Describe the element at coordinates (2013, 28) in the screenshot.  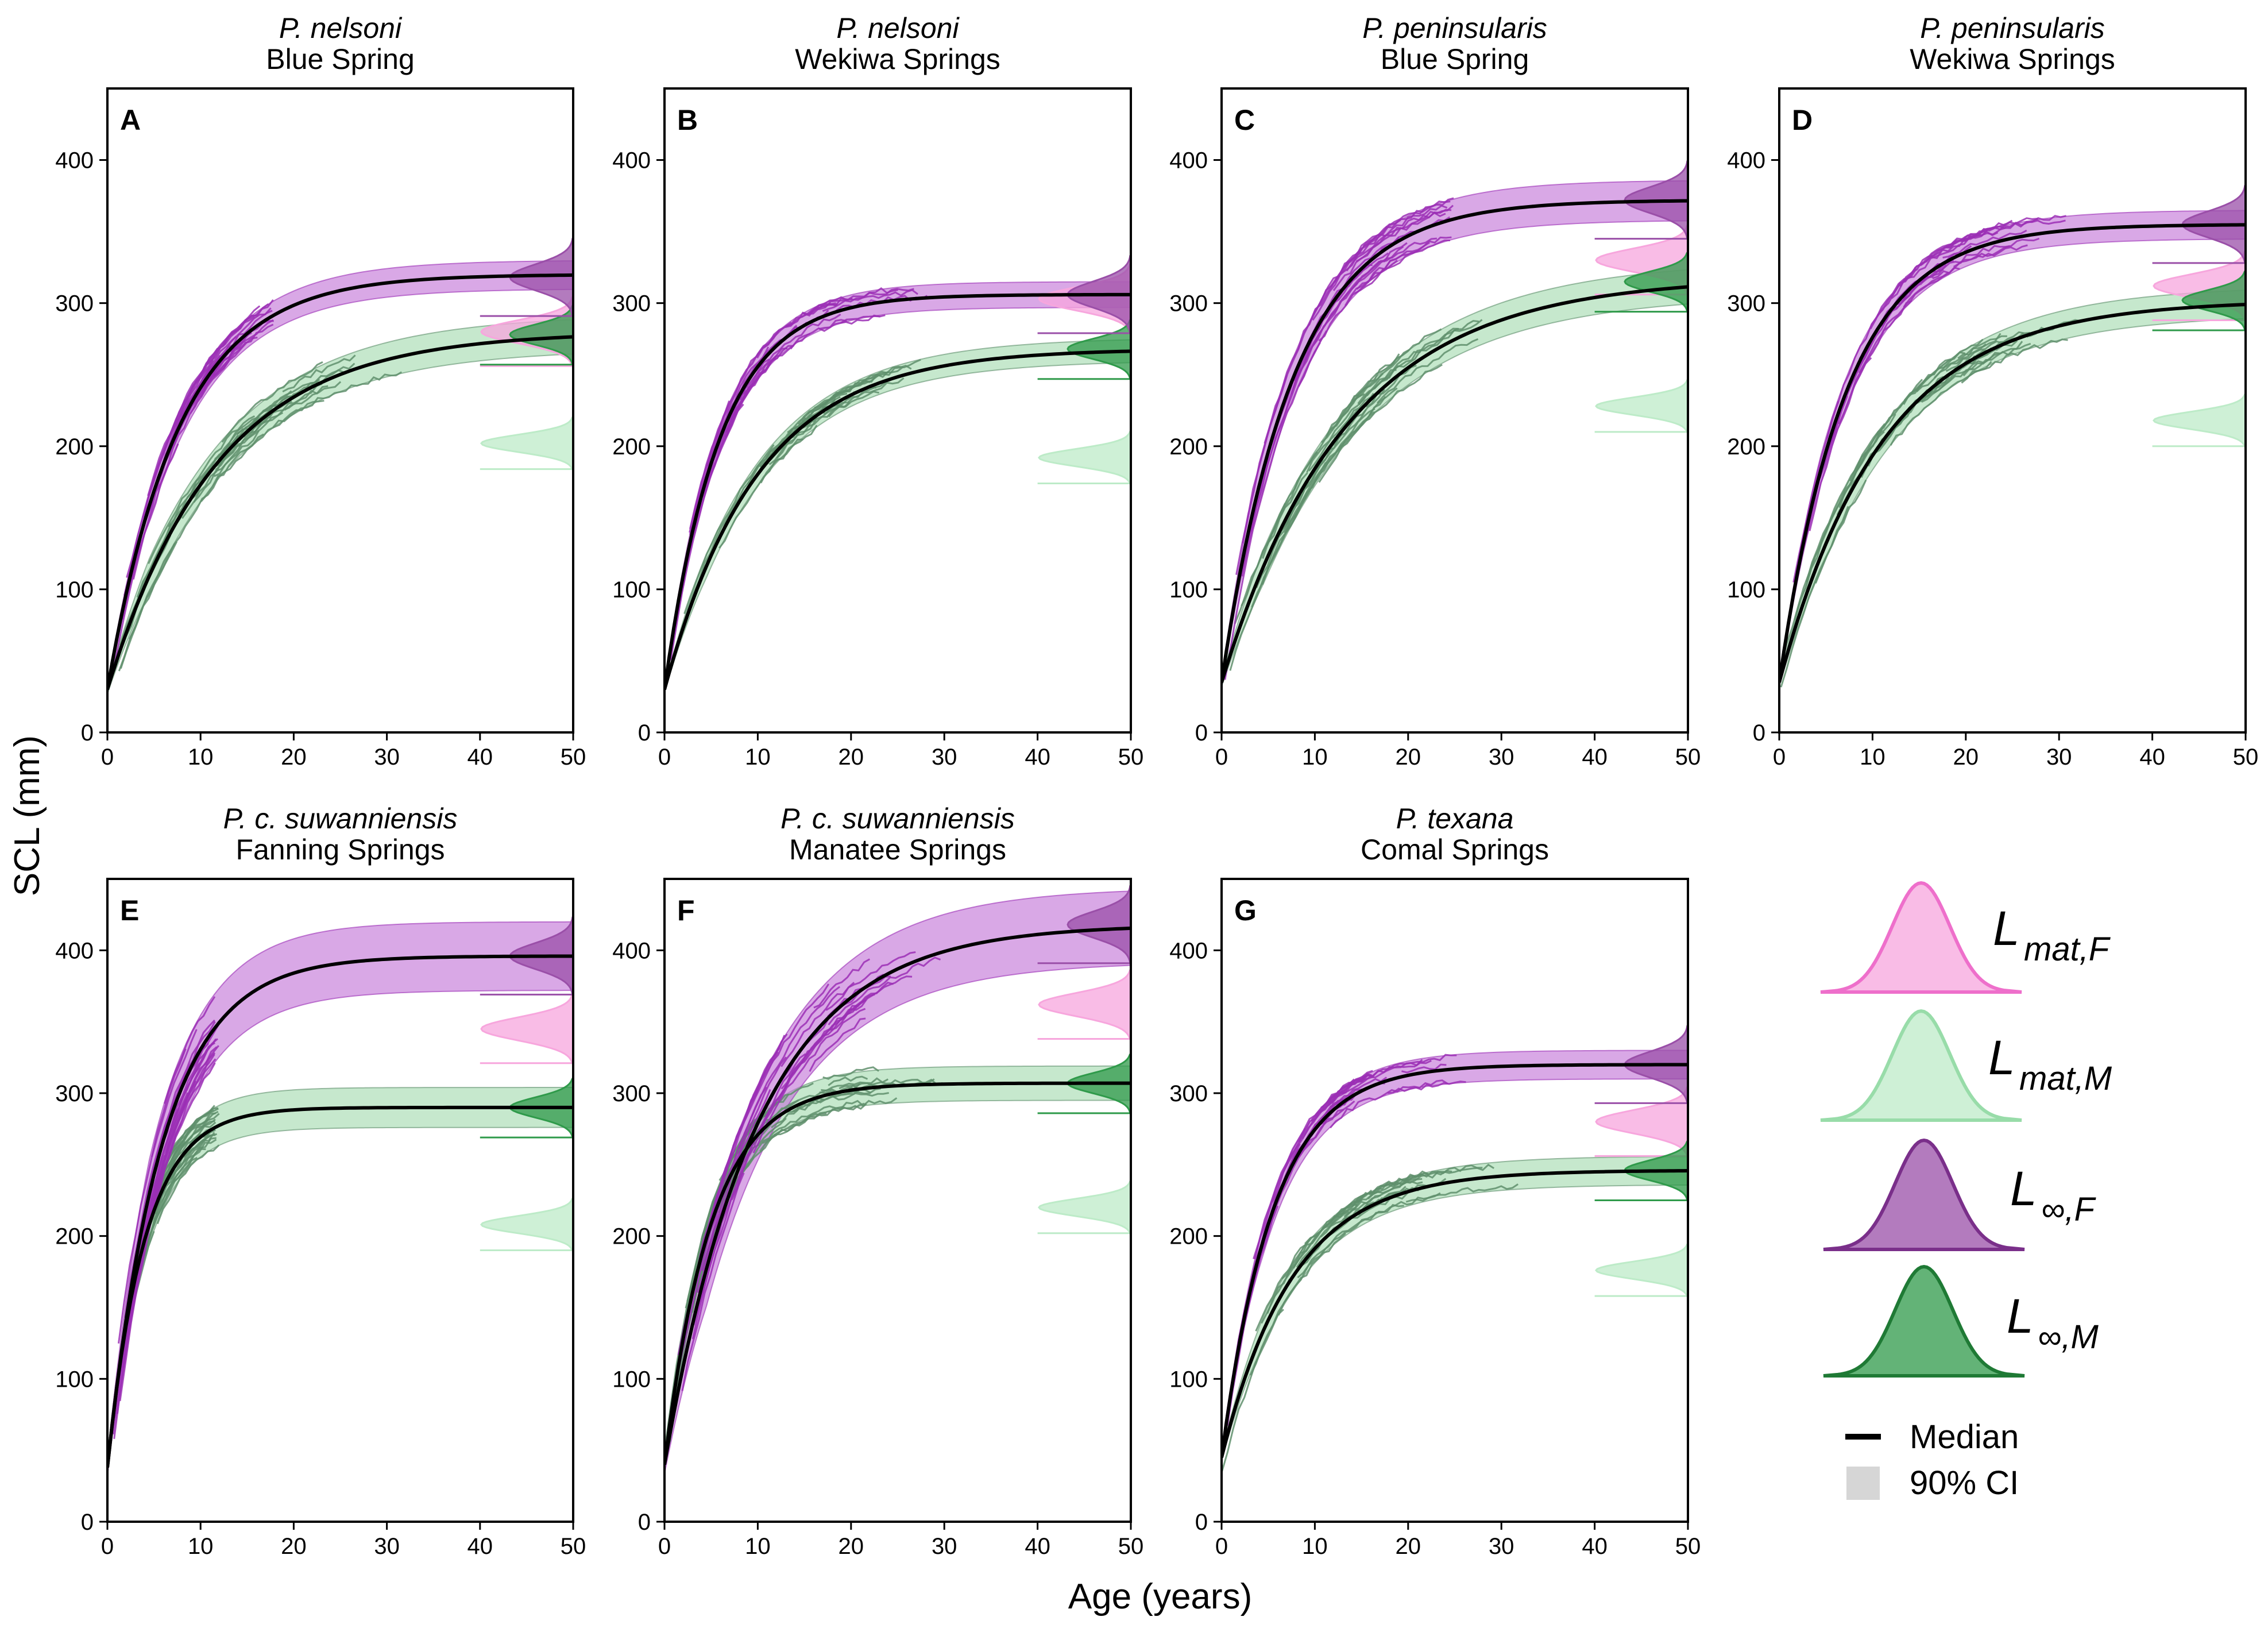
I see `panel-species-title: P. peninsularis` at that location.